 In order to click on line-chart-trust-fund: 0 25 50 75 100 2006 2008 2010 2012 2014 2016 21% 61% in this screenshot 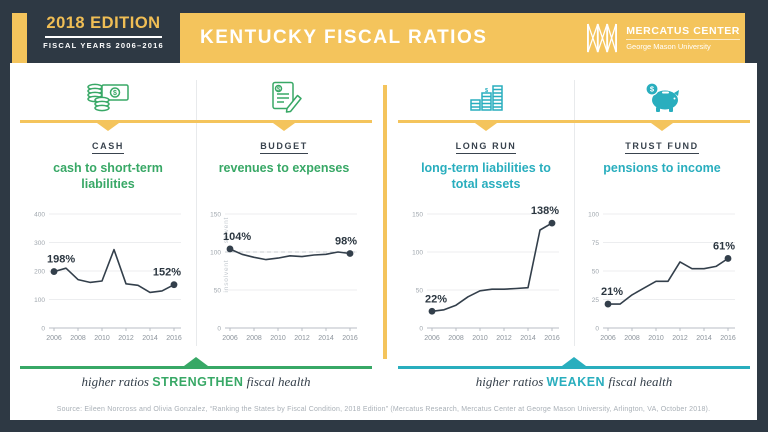, I will do `click(662, 276)`.